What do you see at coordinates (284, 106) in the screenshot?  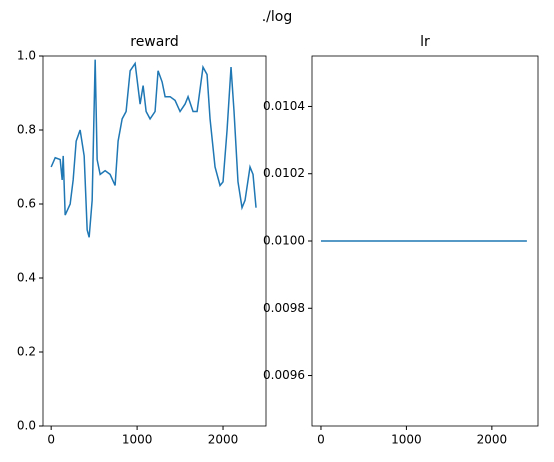 I see `y-tick-label: 0.0104` at bounding box center [284, 106].